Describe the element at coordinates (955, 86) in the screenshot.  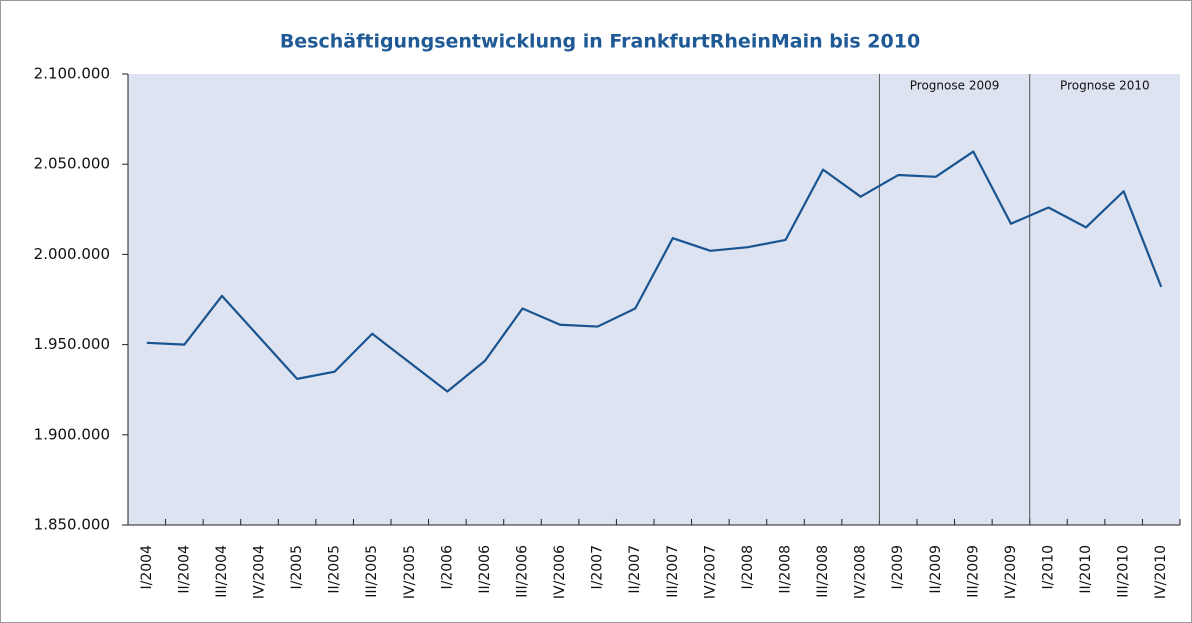
I see `annotation-label: Prognose 2009` at that location.